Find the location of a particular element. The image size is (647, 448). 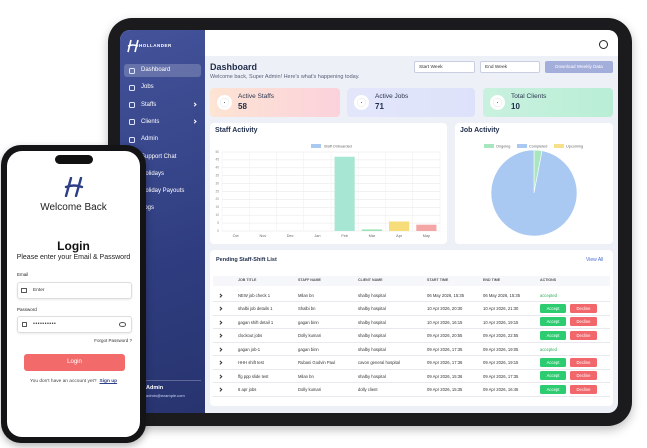

x-tick-label: Feb is located at coordinates (344, 236).